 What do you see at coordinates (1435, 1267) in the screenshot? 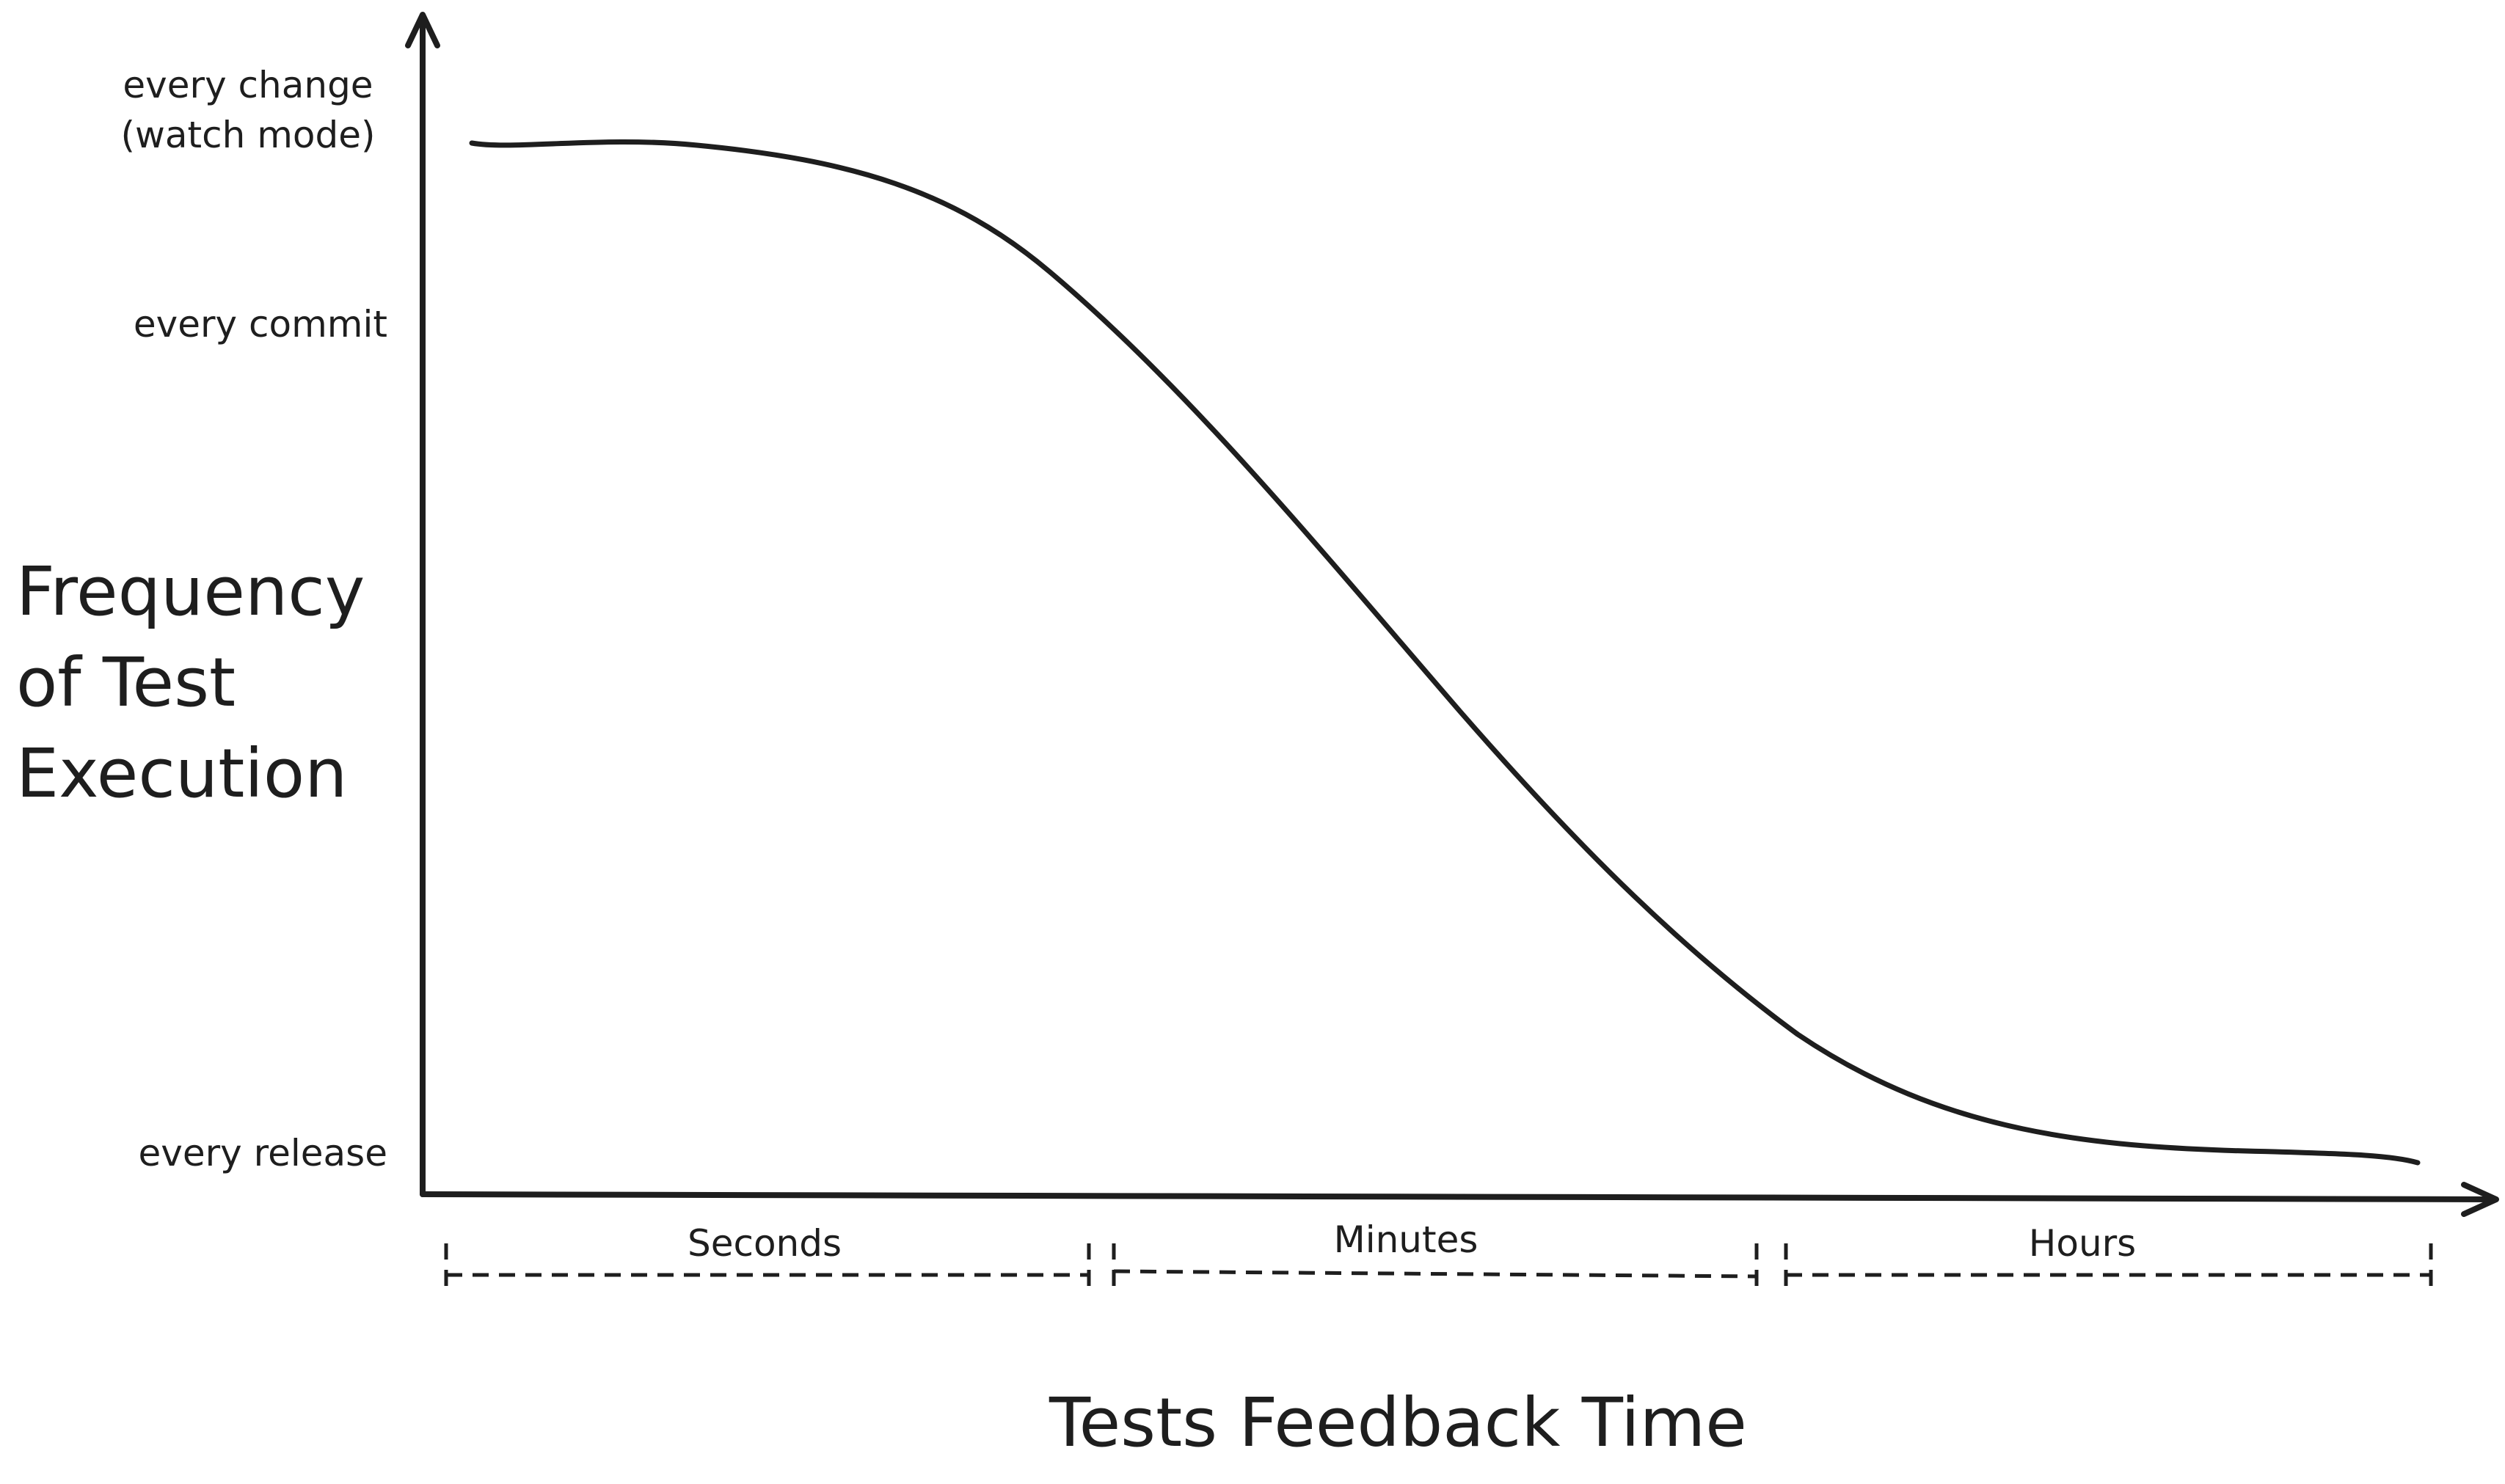
I see `band-bracket-minutes` at bounding box center [1435, 1267].